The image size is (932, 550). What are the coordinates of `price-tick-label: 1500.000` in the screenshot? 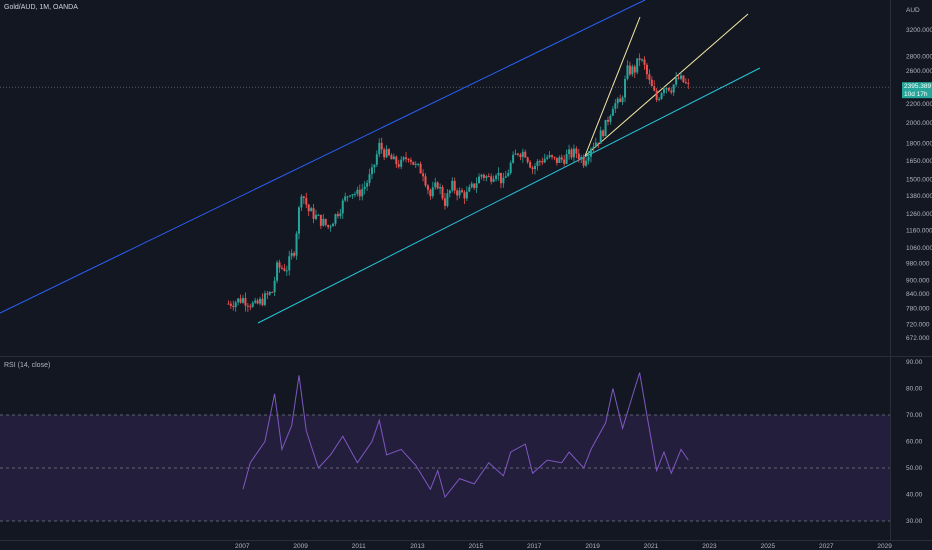 It's located at (919, 180).